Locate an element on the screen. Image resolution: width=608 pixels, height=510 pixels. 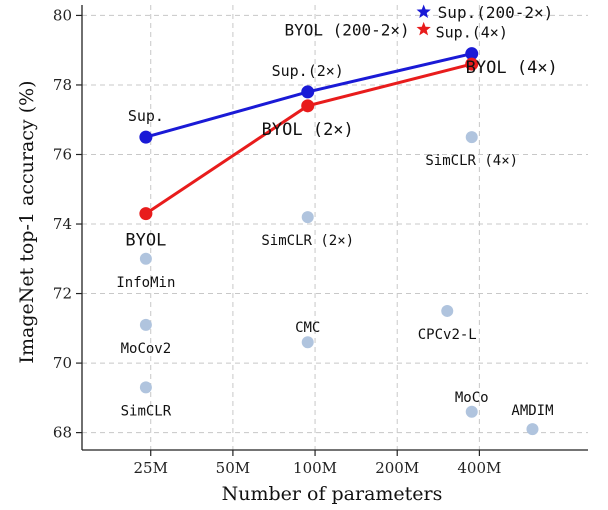
series-point-label: BYOL (2×) is located at coordinates (308, 130).